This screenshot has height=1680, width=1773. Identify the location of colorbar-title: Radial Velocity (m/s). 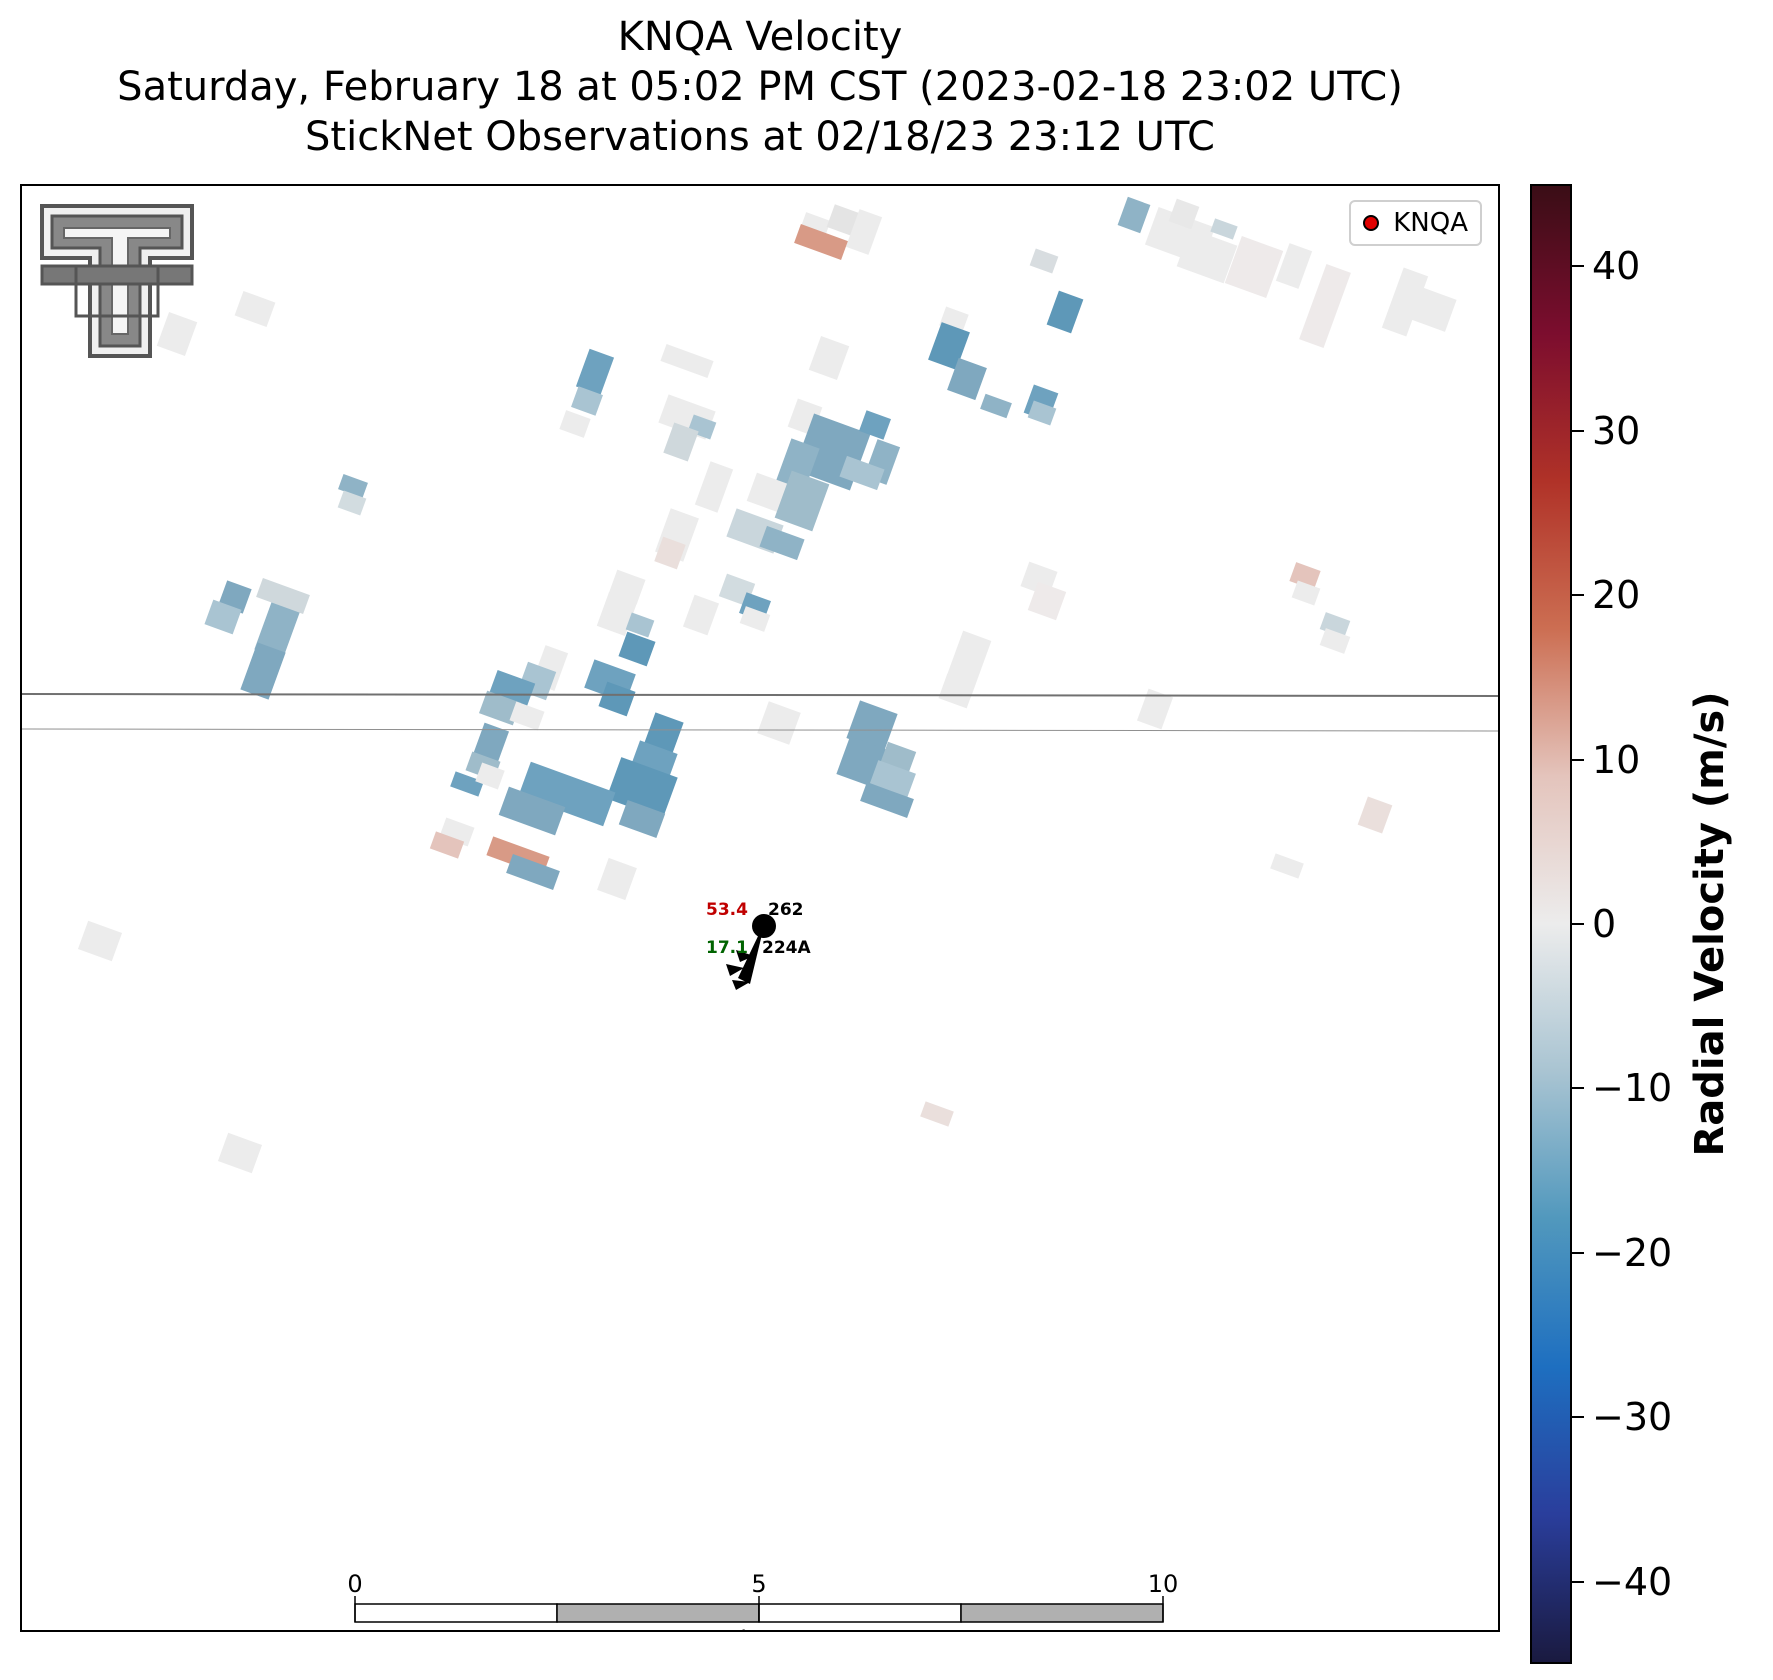
(1710, 924).